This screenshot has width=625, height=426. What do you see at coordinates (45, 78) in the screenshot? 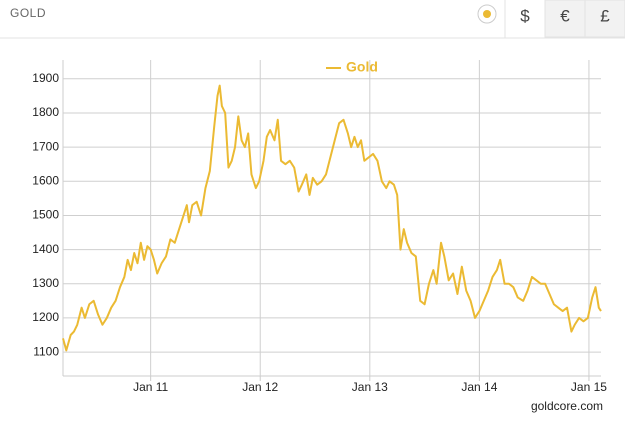
I see `y-tick-label: 1900` at bounding box center [45, 78].